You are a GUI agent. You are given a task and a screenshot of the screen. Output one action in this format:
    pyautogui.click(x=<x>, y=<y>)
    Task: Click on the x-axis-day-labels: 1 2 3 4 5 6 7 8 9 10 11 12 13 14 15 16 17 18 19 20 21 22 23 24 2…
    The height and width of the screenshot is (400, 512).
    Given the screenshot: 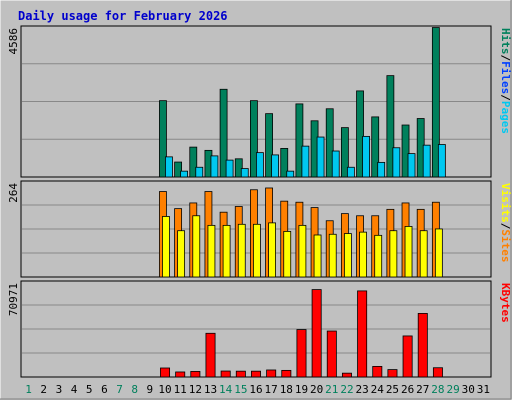 What is the action you would take?
    pyautogui.click(x=257, y=389)
    